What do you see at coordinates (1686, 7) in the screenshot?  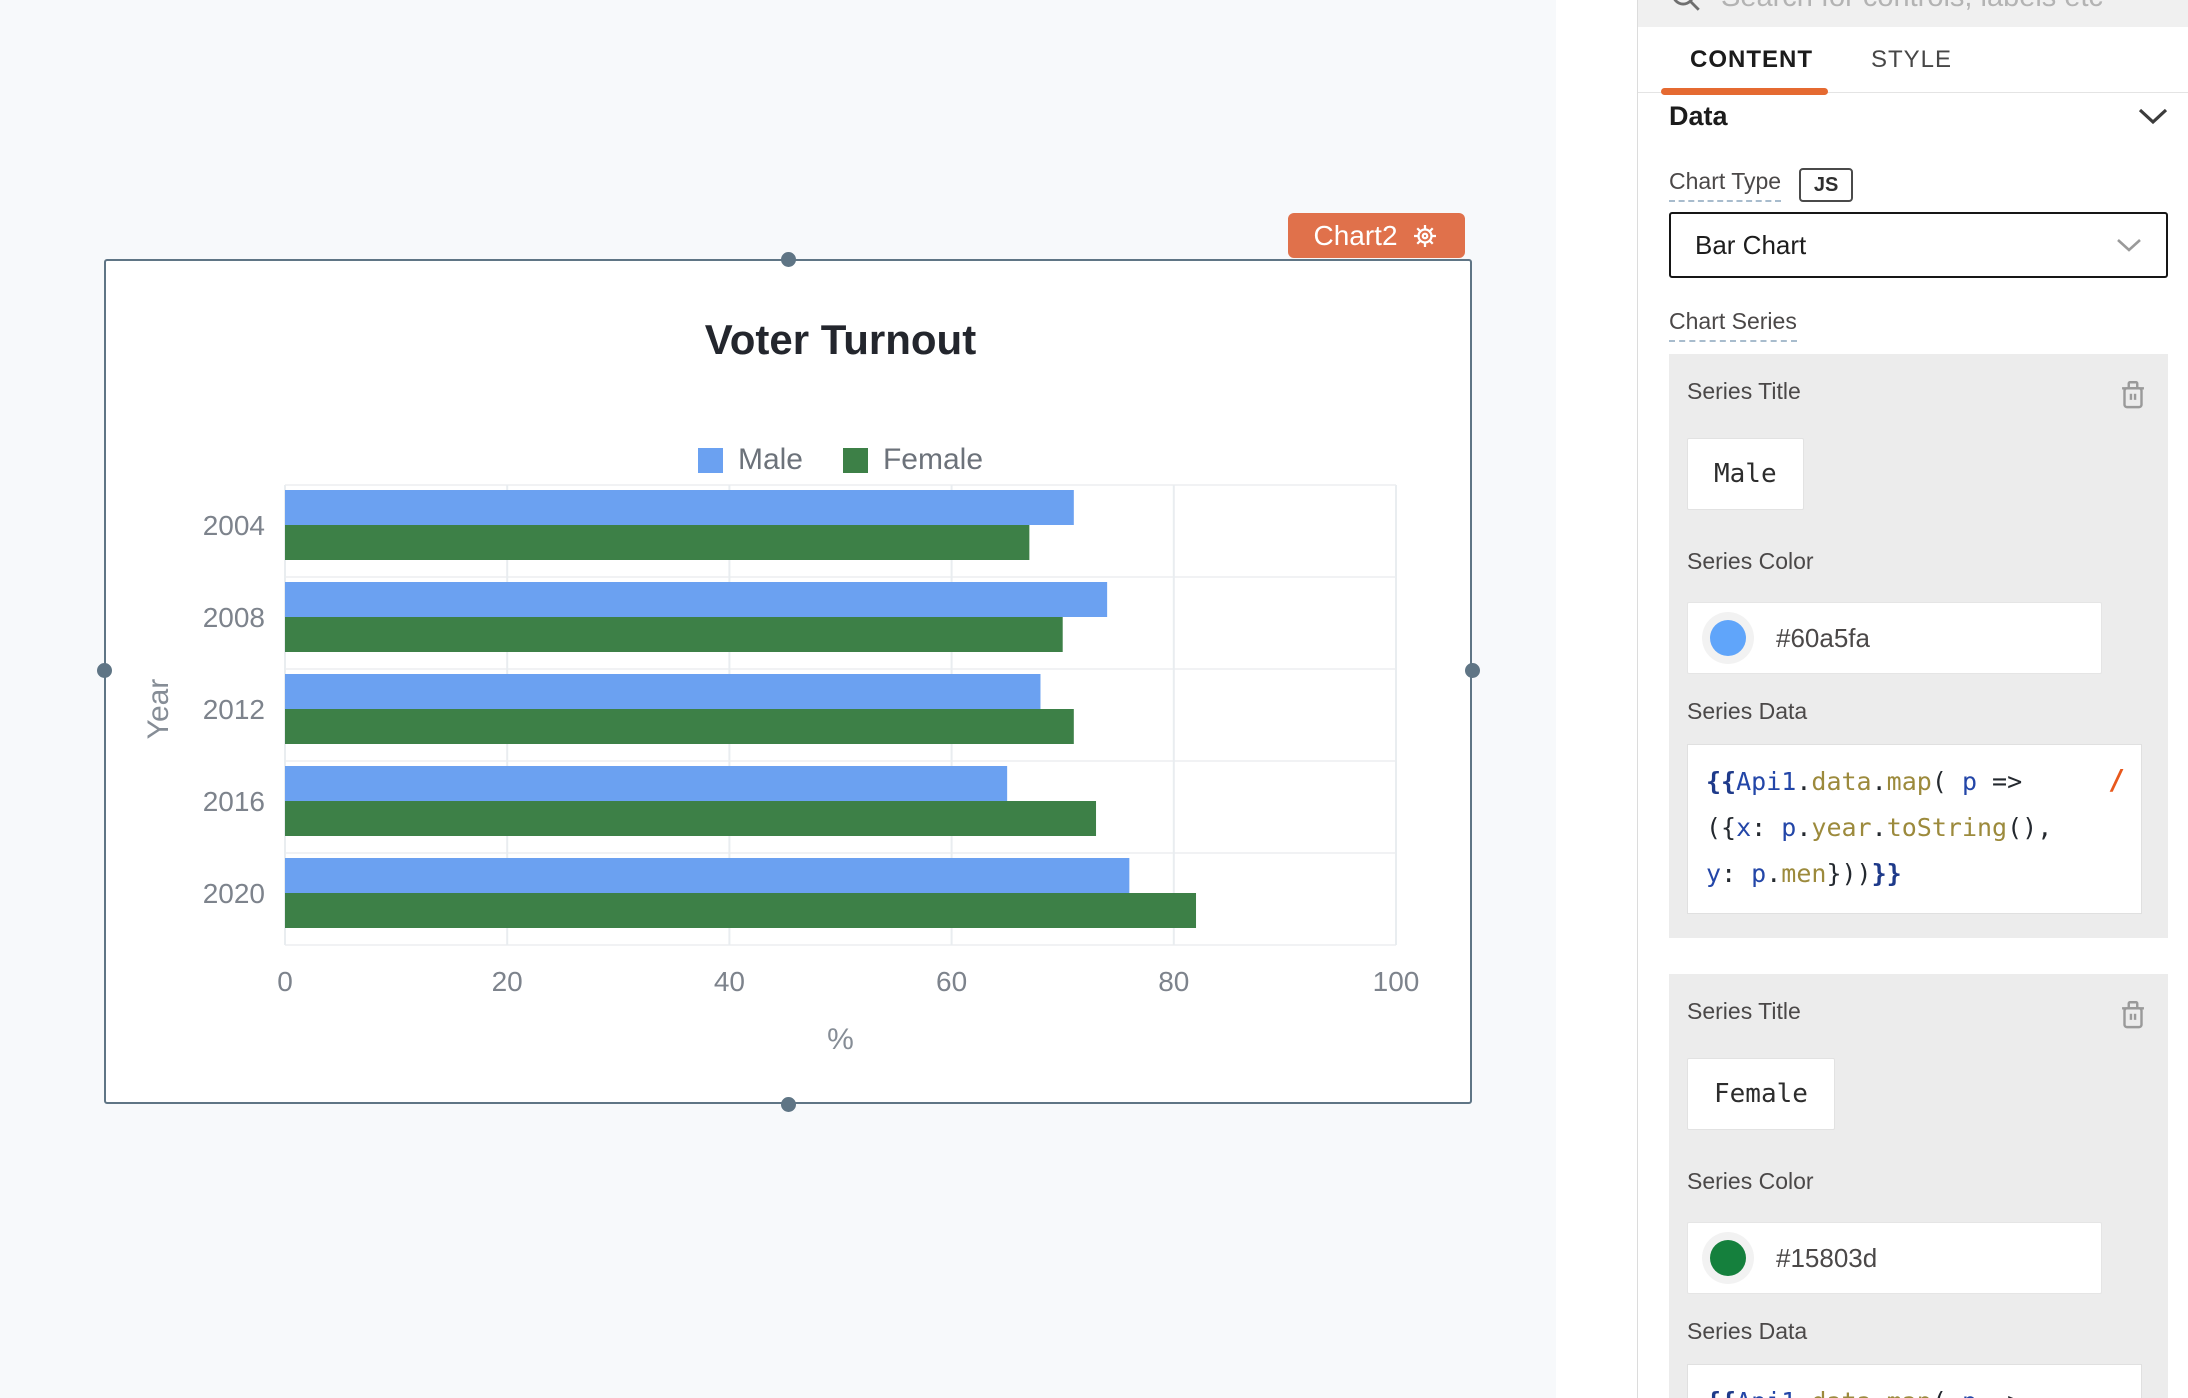 I see `search-icon` at bounding box center [1686, 7].